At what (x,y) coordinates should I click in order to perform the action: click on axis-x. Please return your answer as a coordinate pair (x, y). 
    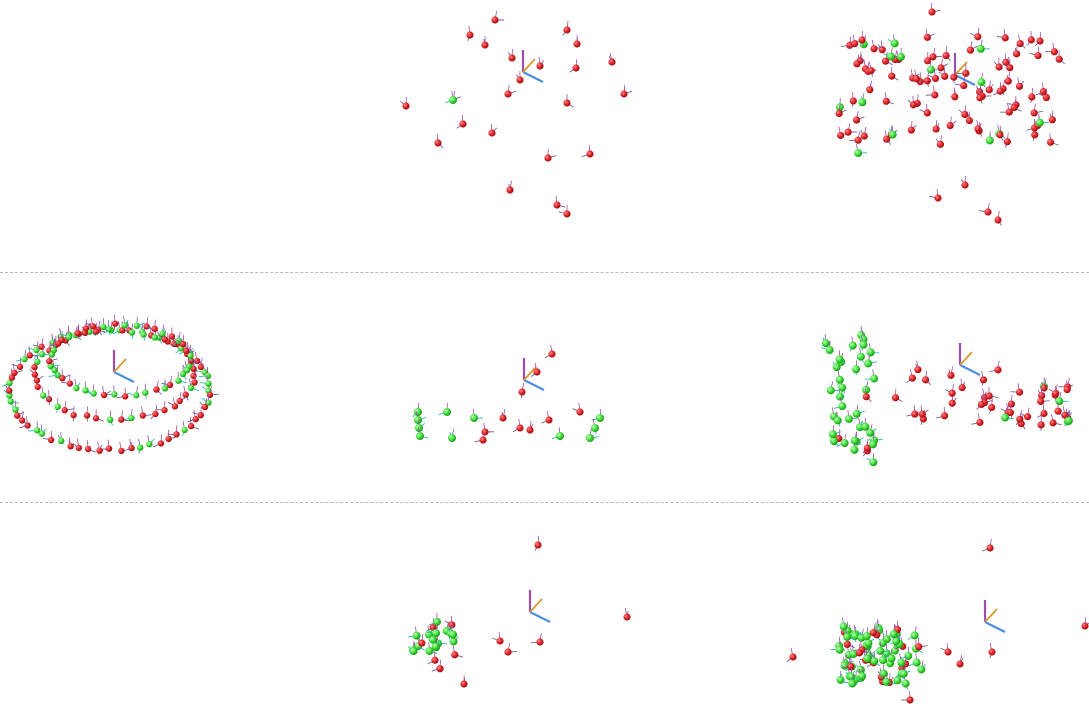
    Looking at the image, I should click on (540, 617).